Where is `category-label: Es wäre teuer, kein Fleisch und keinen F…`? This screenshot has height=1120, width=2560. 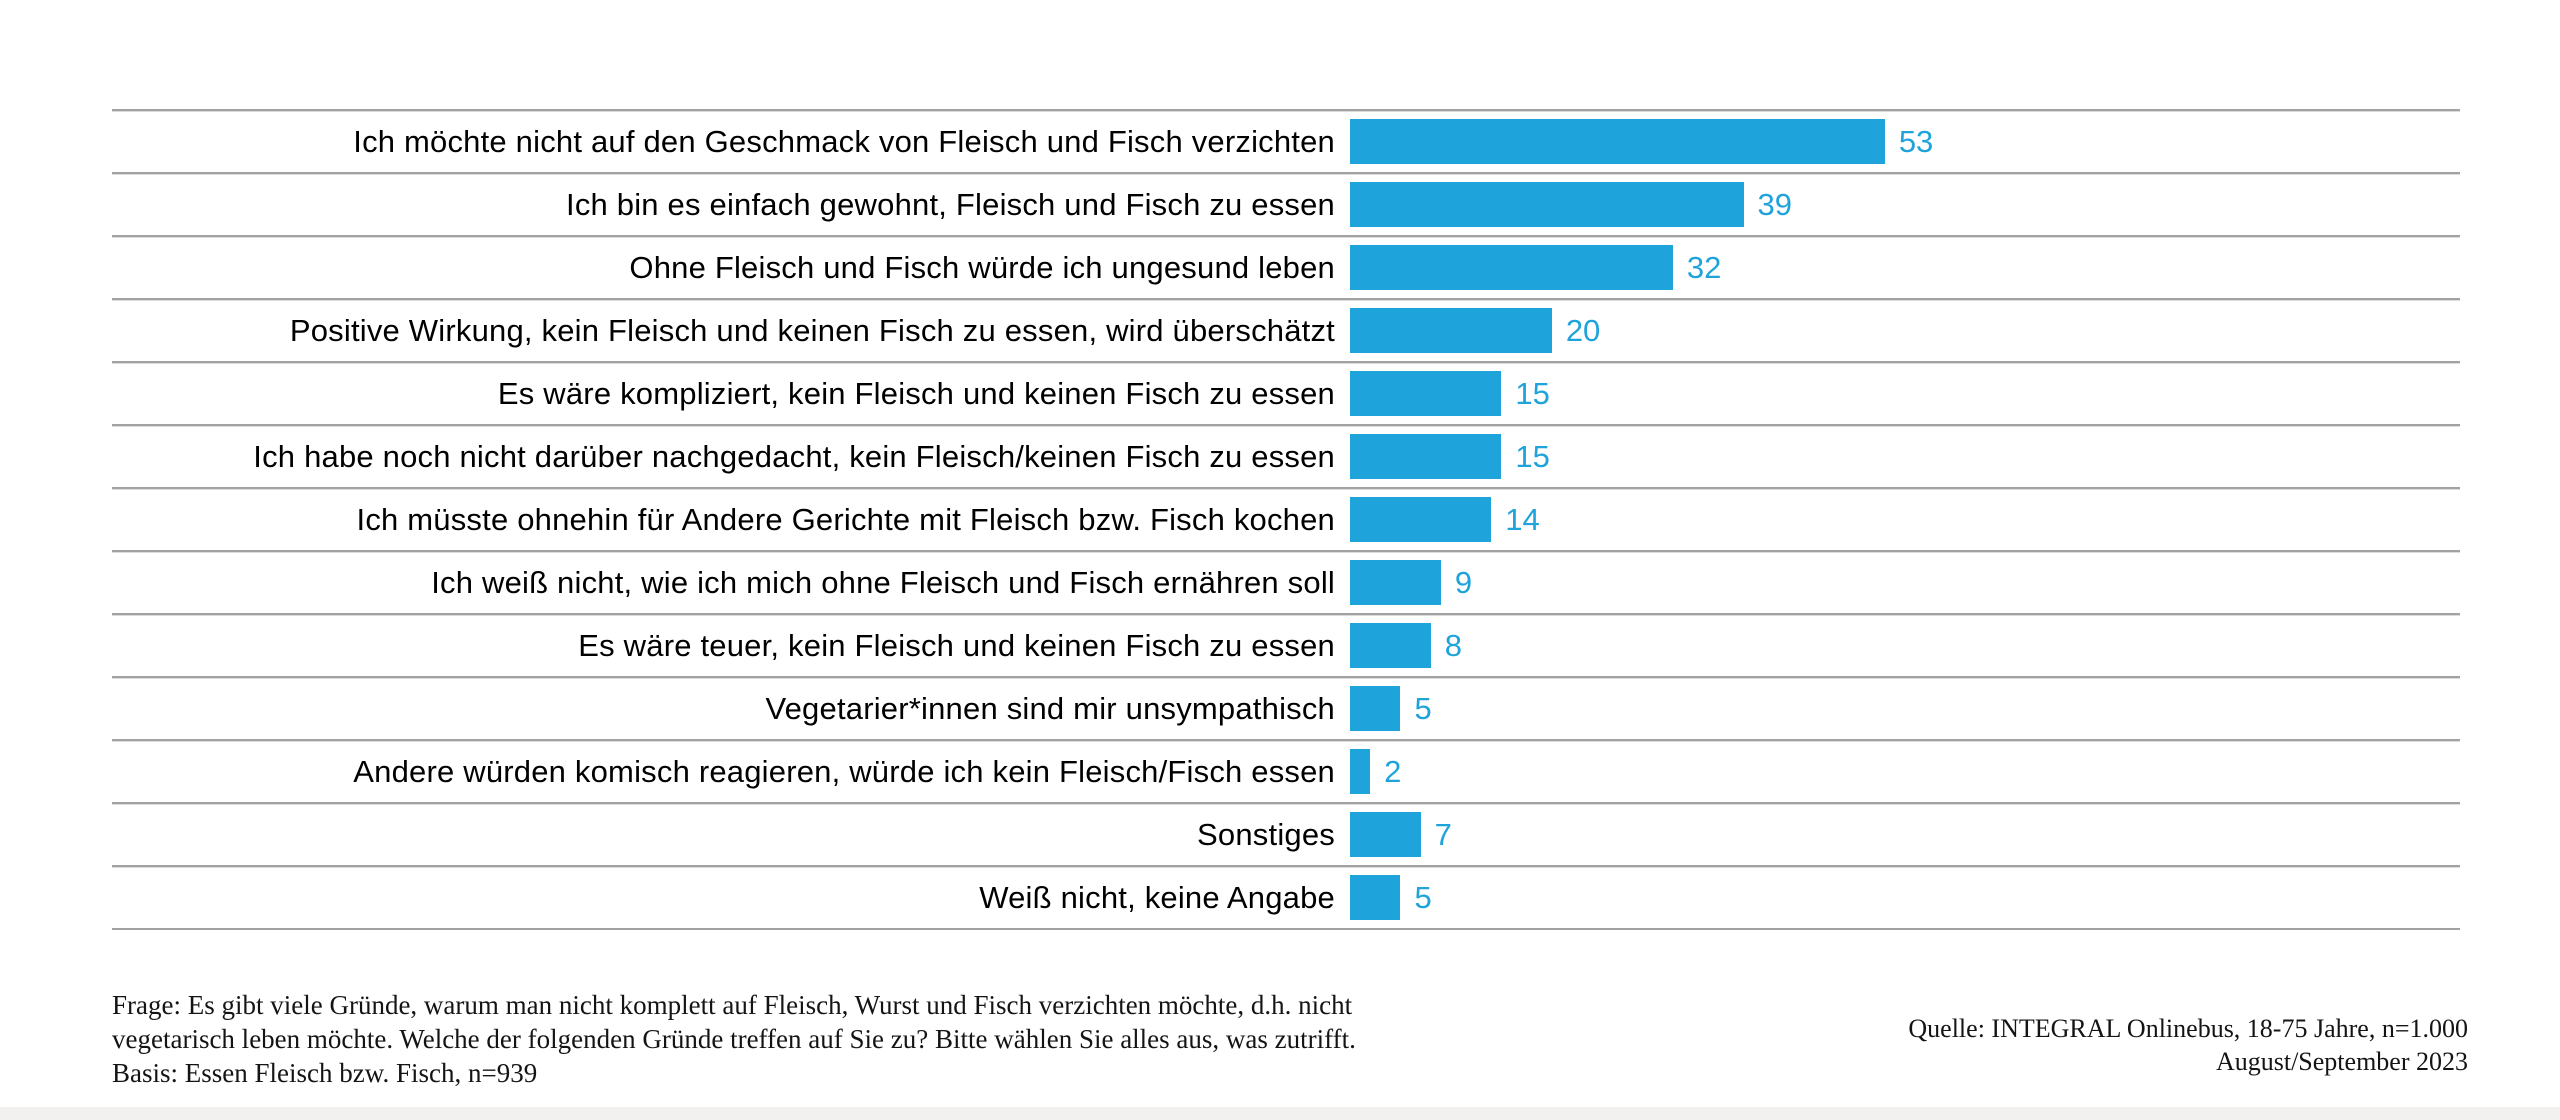 category-label: Es wäre teuer, kein Fleisch und keinen F… is located at coordinates (956, 645).